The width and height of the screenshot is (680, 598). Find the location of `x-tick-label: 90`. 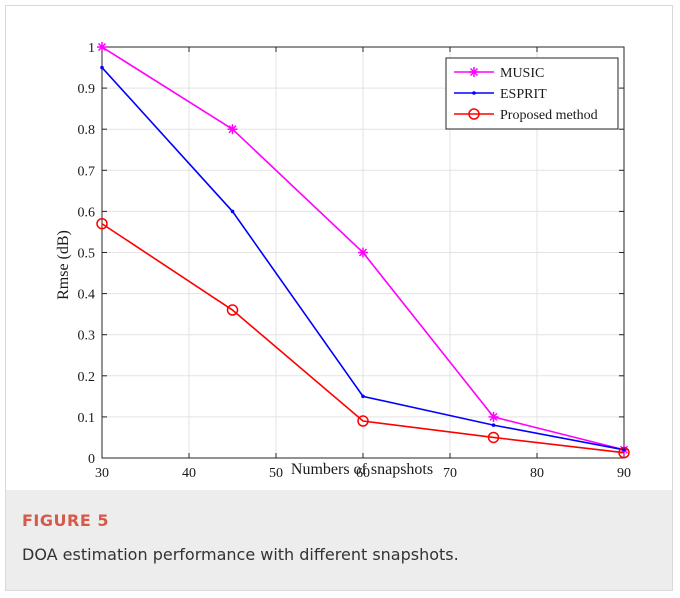

x-tick-label: 90 is located at coordinates (624, 473).